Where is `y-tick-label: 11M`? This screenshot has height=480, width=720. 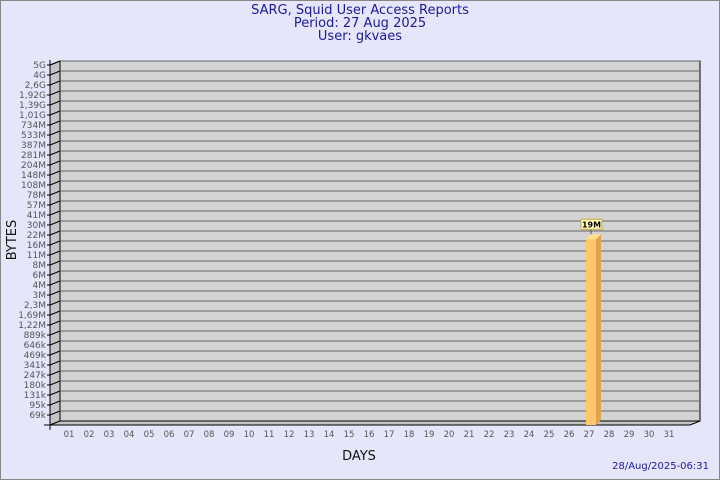
y-tick-label: 11M is located at coordinates (36, 256).